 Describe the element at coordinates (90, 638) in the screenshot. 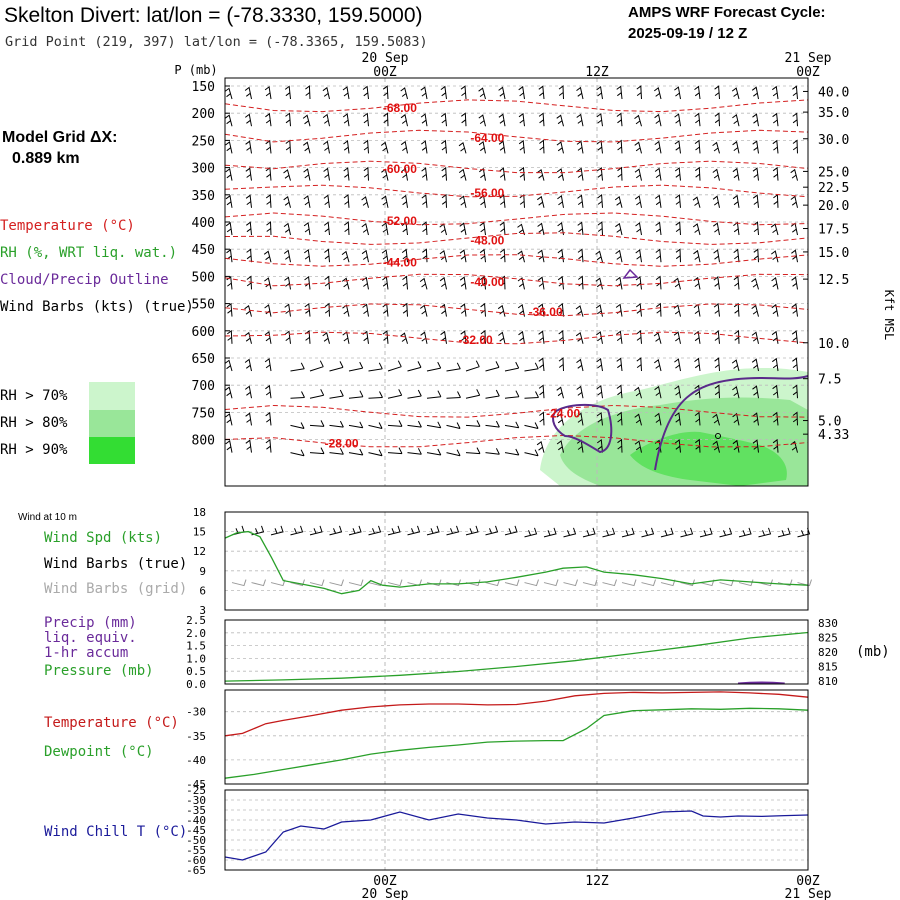

I see `precip-liq-label: liq. equiv.` at that location.